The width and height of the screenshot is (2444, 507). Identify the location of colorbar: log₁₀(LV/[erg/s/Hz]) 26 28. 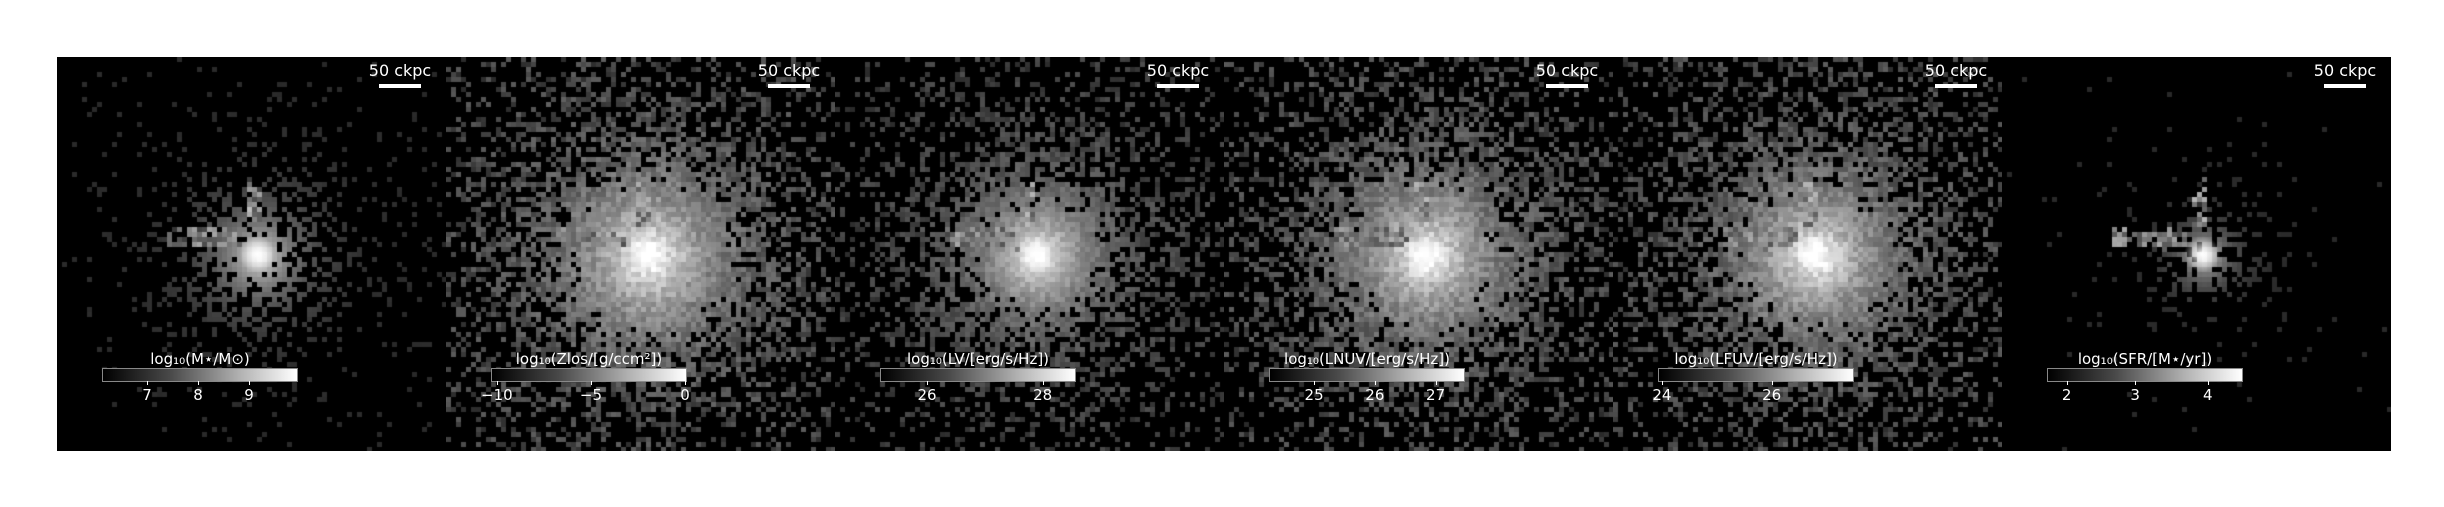
(978, 377).